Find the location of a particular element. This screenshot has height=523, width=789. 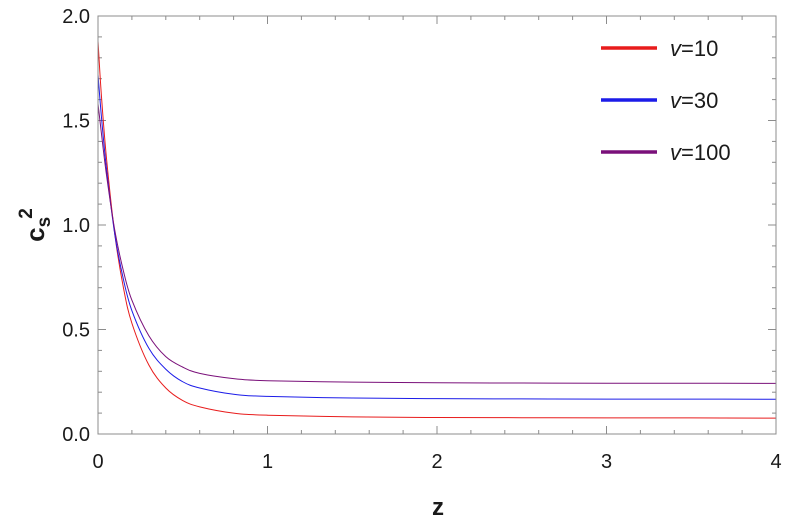

y-axis-title-subscript: s is located at coordinates (44, 222).